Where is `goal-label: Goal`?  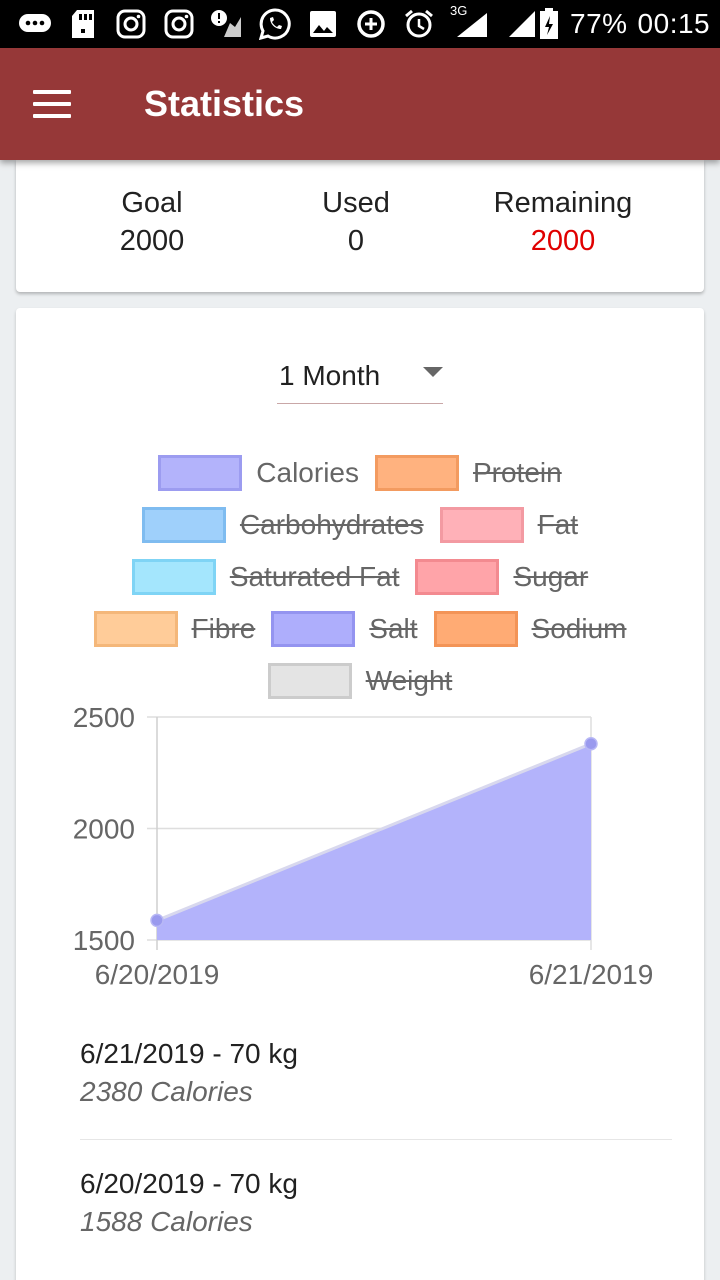
goal-label: Goal is located at coordinates (152, 203).